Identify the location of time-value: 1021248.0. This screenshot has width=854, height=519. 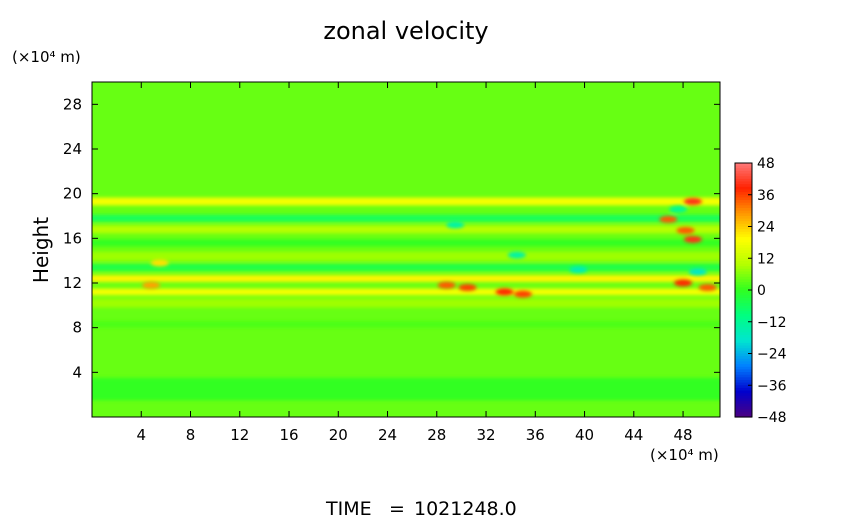
(465, 508).